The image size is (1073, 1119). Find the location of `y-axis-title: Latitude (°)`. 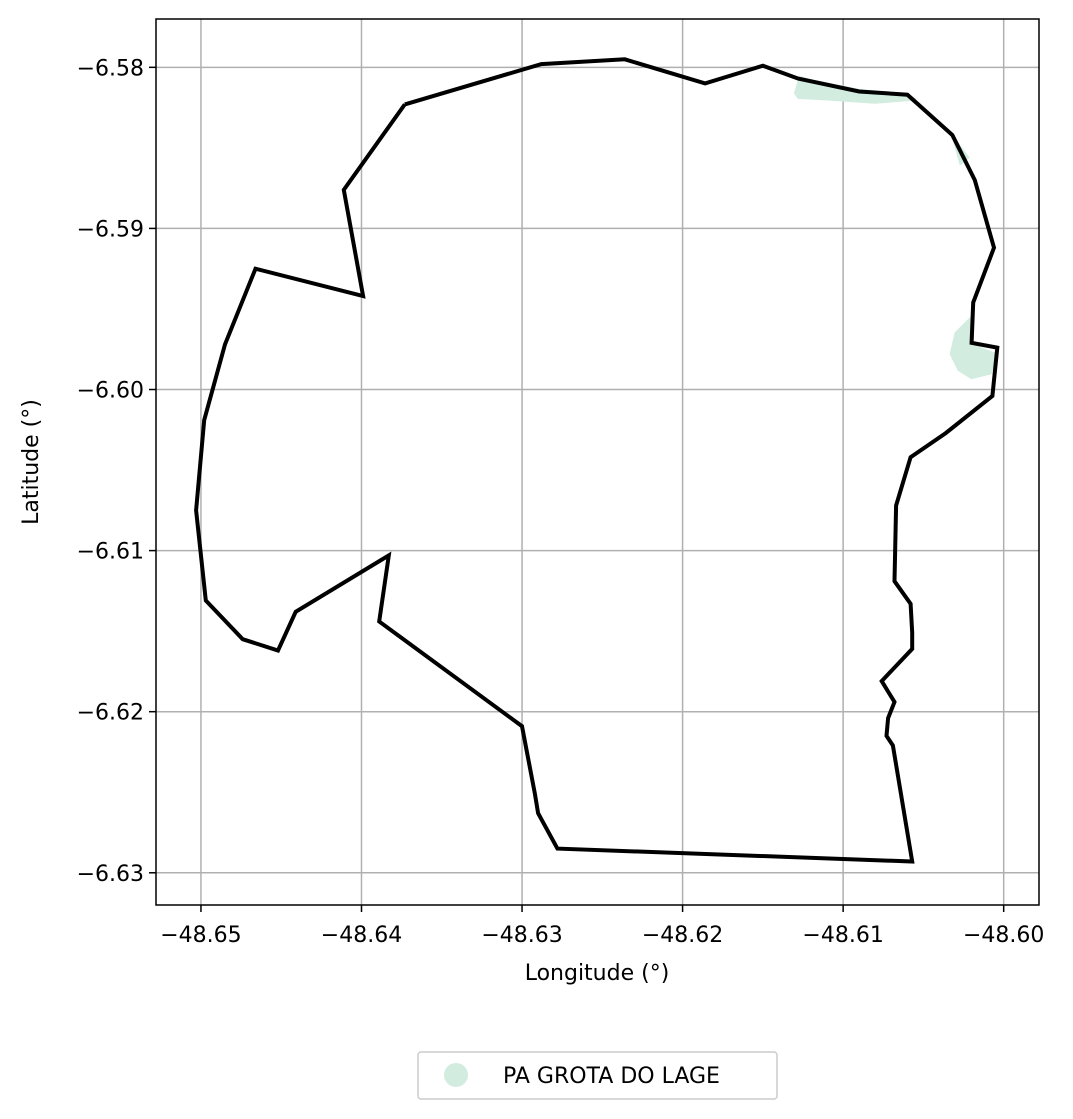

y-axis-title: Latitude (°) is located at coordinates (31, 462).